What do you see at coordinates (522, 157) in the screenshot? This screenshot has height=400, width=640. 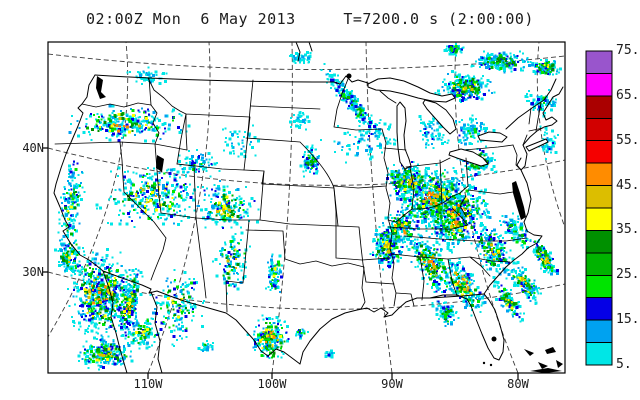 I see `nj-delaware-coast` at bounding box center [522, 157].